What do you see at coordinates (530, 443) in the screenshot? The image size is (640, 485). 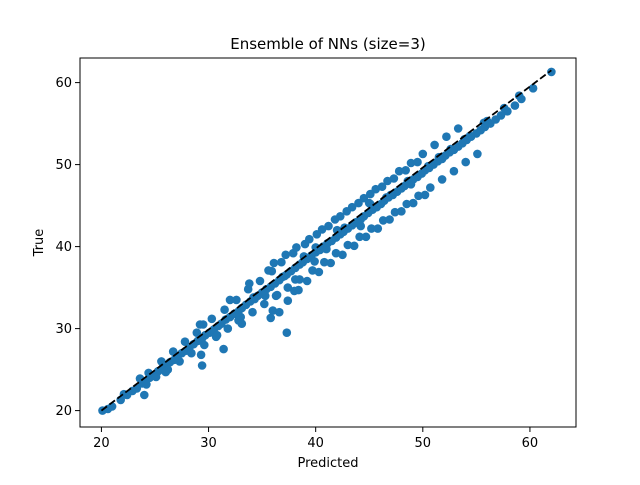 I see `x-tick-label: 60` at bounding box center [530, 443].